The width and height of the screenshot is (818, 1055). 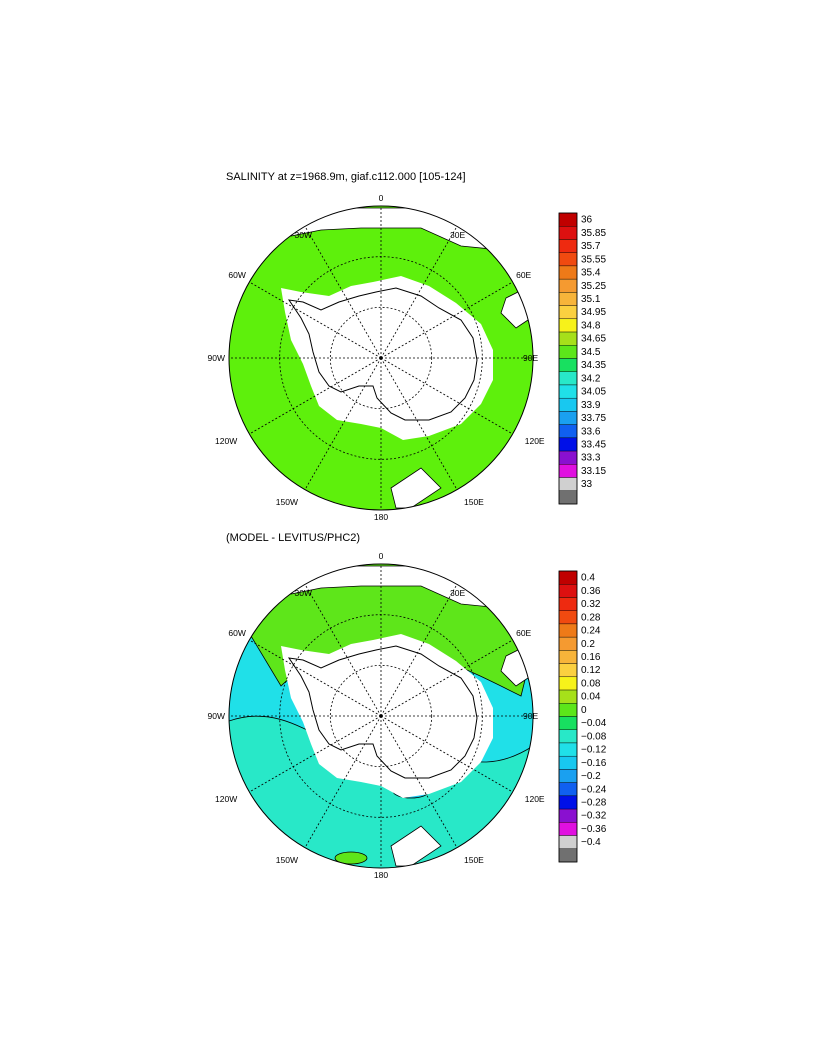 I want to click on colorbar-label: 33.9, so click(x=591, y=405).